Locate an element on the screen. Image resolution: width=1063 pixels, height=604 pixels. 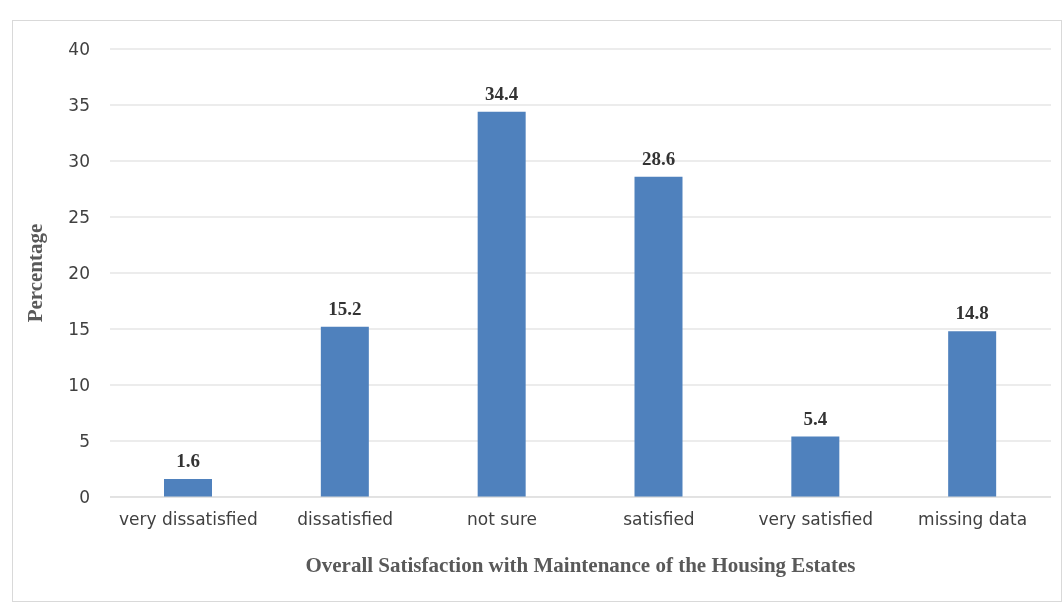
y-tick-label: 35 is located at coordinates (79, 105).